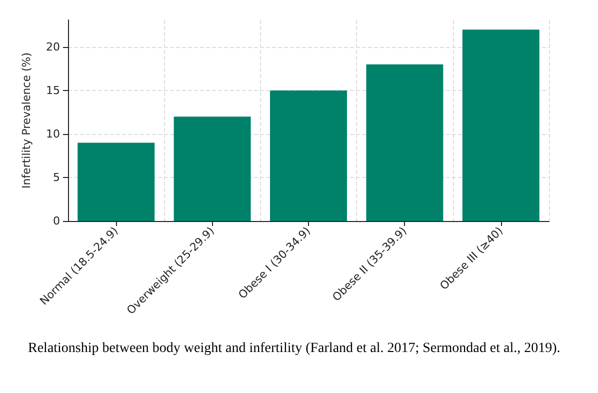 Image resolution: width=598 pixels, height=393 pixels. I want to click on y-tick-label: 20, so click(53, 47).